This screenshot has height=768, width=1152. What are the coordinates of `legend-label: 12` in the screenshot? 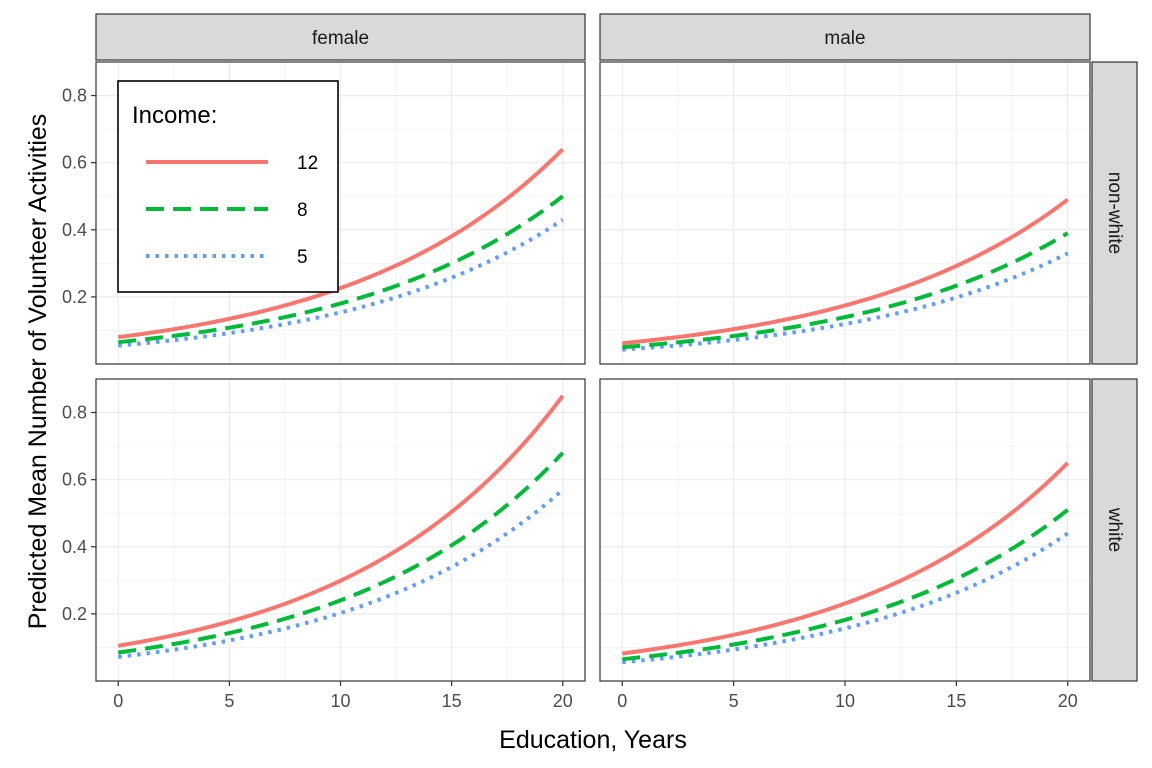 It's located at (307, 163).